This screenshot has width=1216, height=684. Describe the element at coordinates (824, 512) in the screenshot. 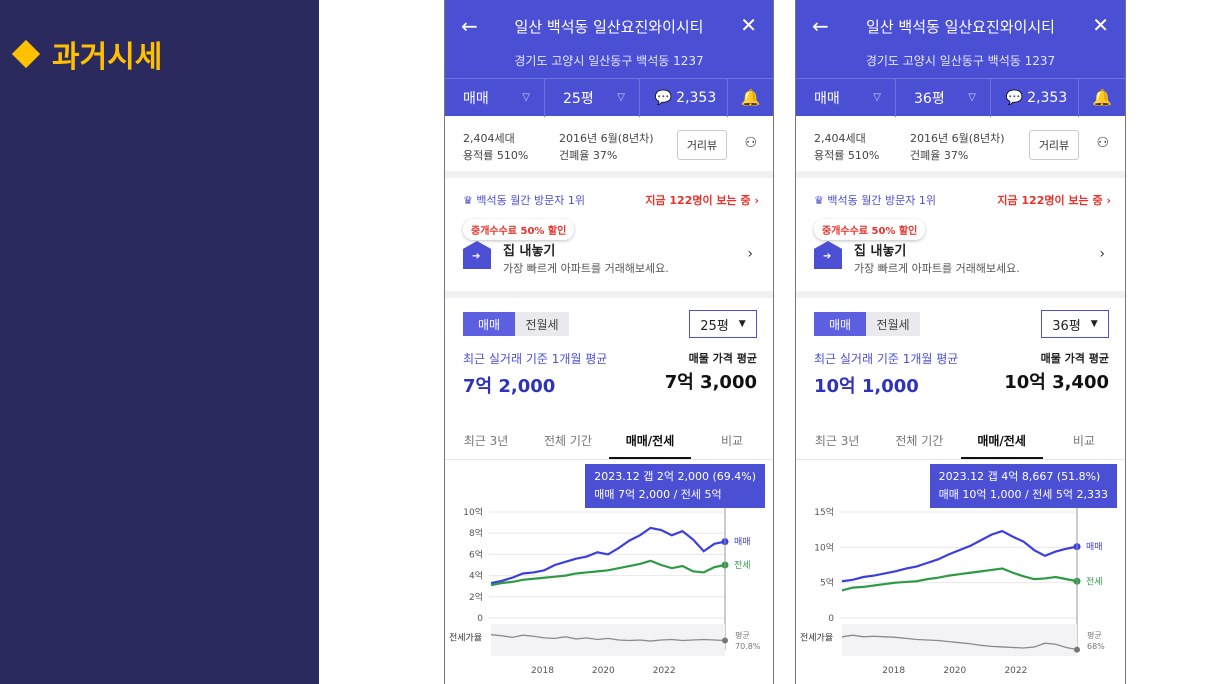

I see `y-tick-label: 15억` at that location.